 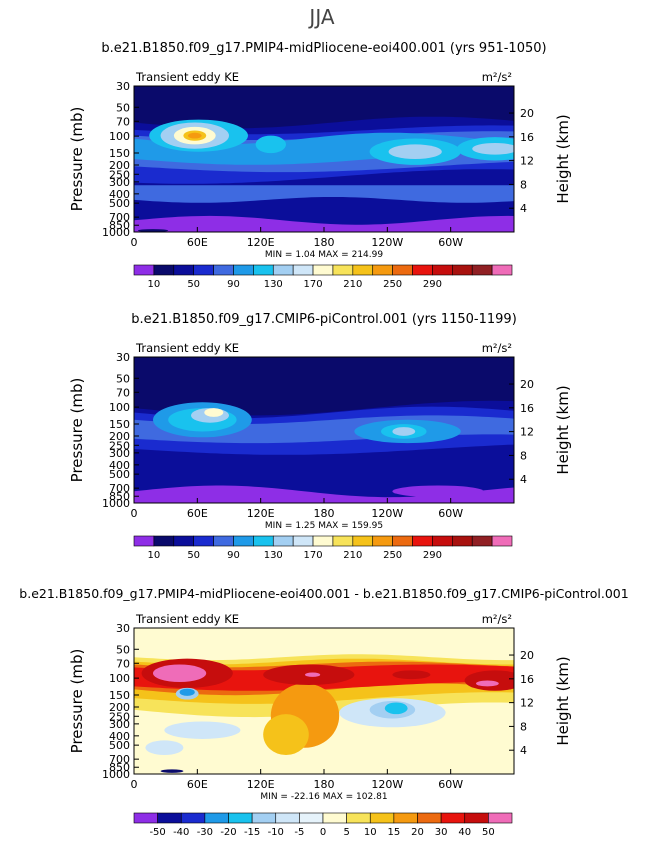 What do you see at coordinates (197, 242) in the screenshot?
I see `x-tick-label: 60E` at bounding box center [197, 242].